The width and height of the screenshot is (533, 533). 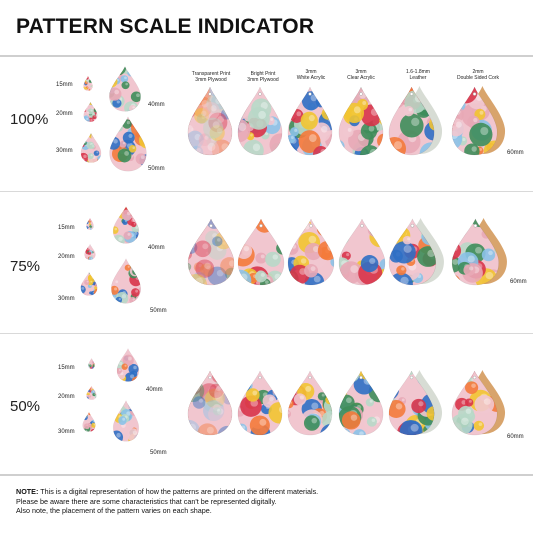 I want to click on divider-bottom, so click(x=266, y=475).